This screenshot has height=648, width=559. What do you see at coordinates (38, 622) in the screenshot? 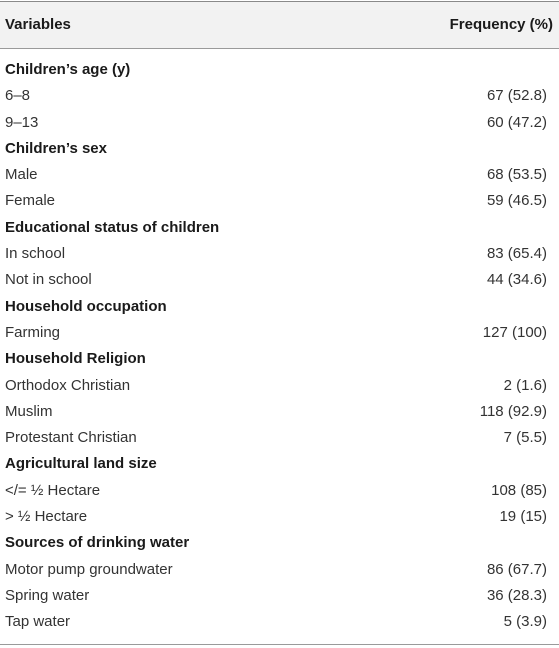
I see `row-label: Tap water` at bounding box center [38, 622].